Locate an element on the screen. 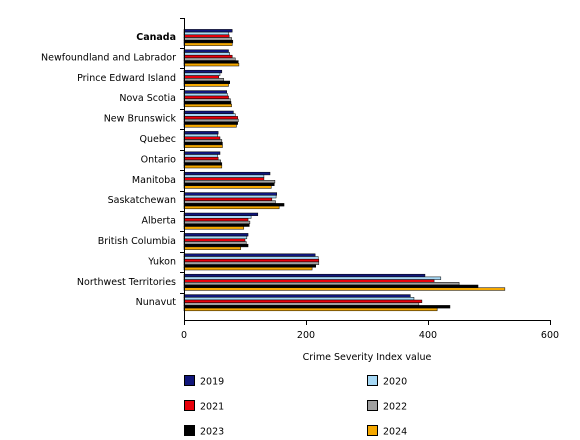 The image size is (580, 440). bar-saskatchewan-2019 is located at coordinates (230, 194).